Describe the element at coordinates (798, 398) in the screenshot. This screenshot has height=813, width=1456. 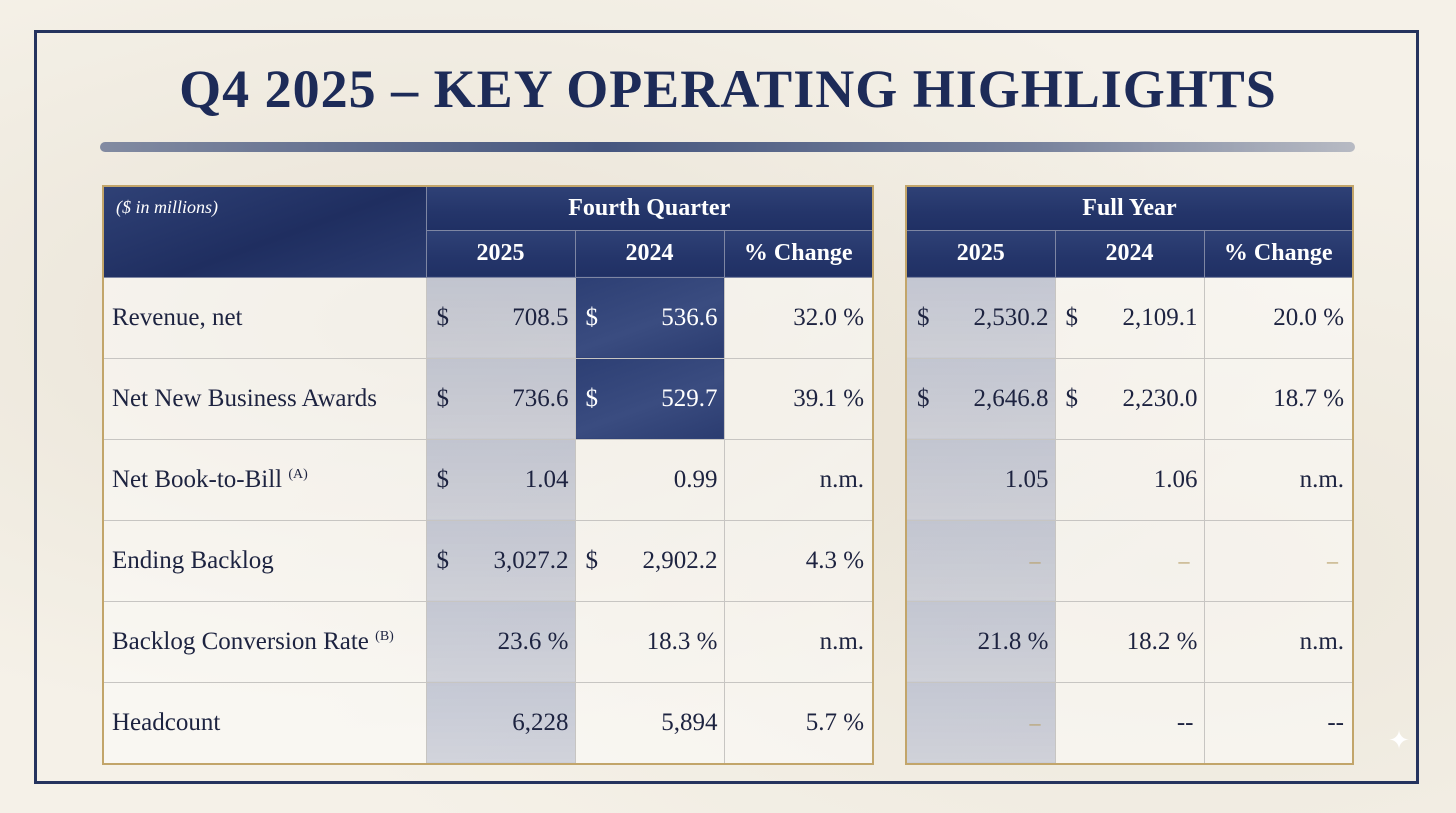
I see `q-change-cell: 39.1 %` at that location.